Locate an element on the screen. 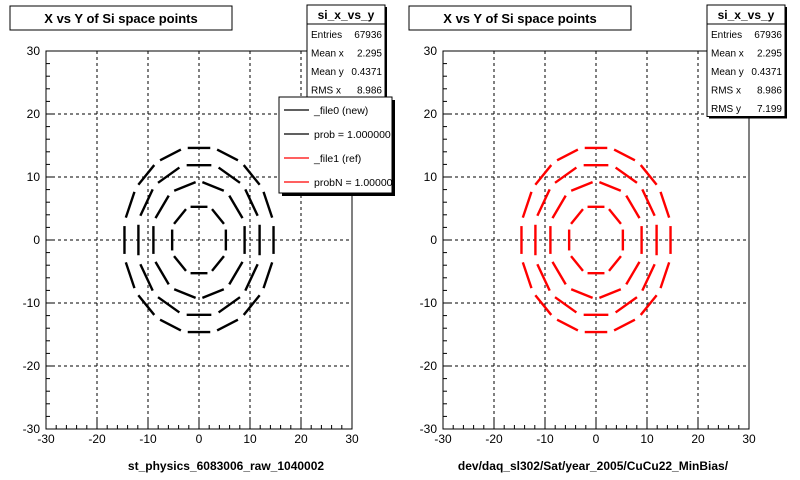  stats-value: 7.199 is located at coordinates (769, 109).